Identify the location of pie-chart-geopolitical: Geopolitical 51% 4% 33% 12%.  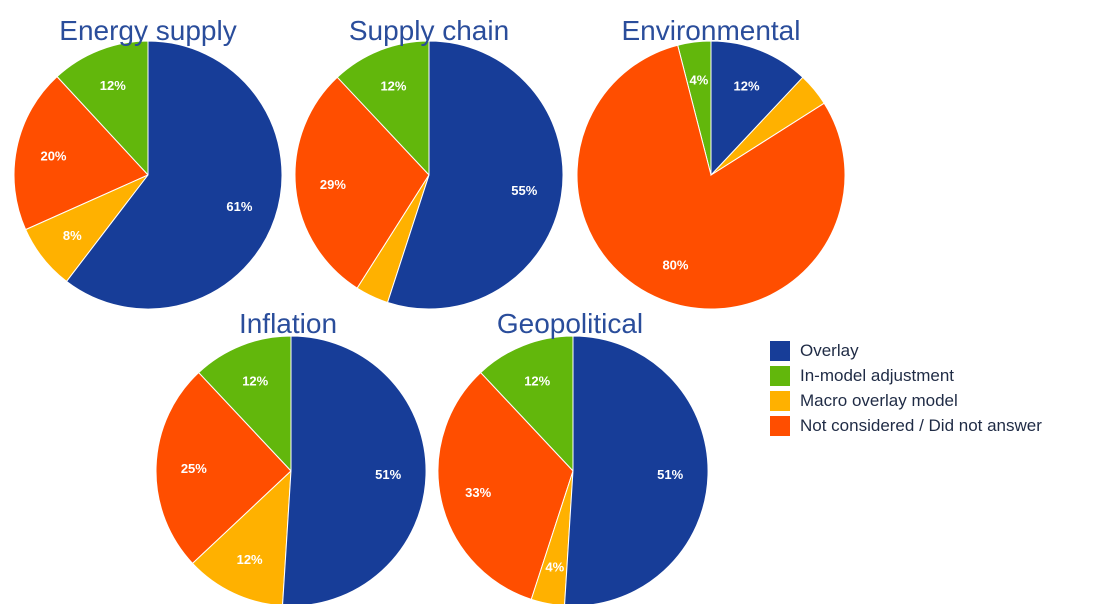
(573, 456).